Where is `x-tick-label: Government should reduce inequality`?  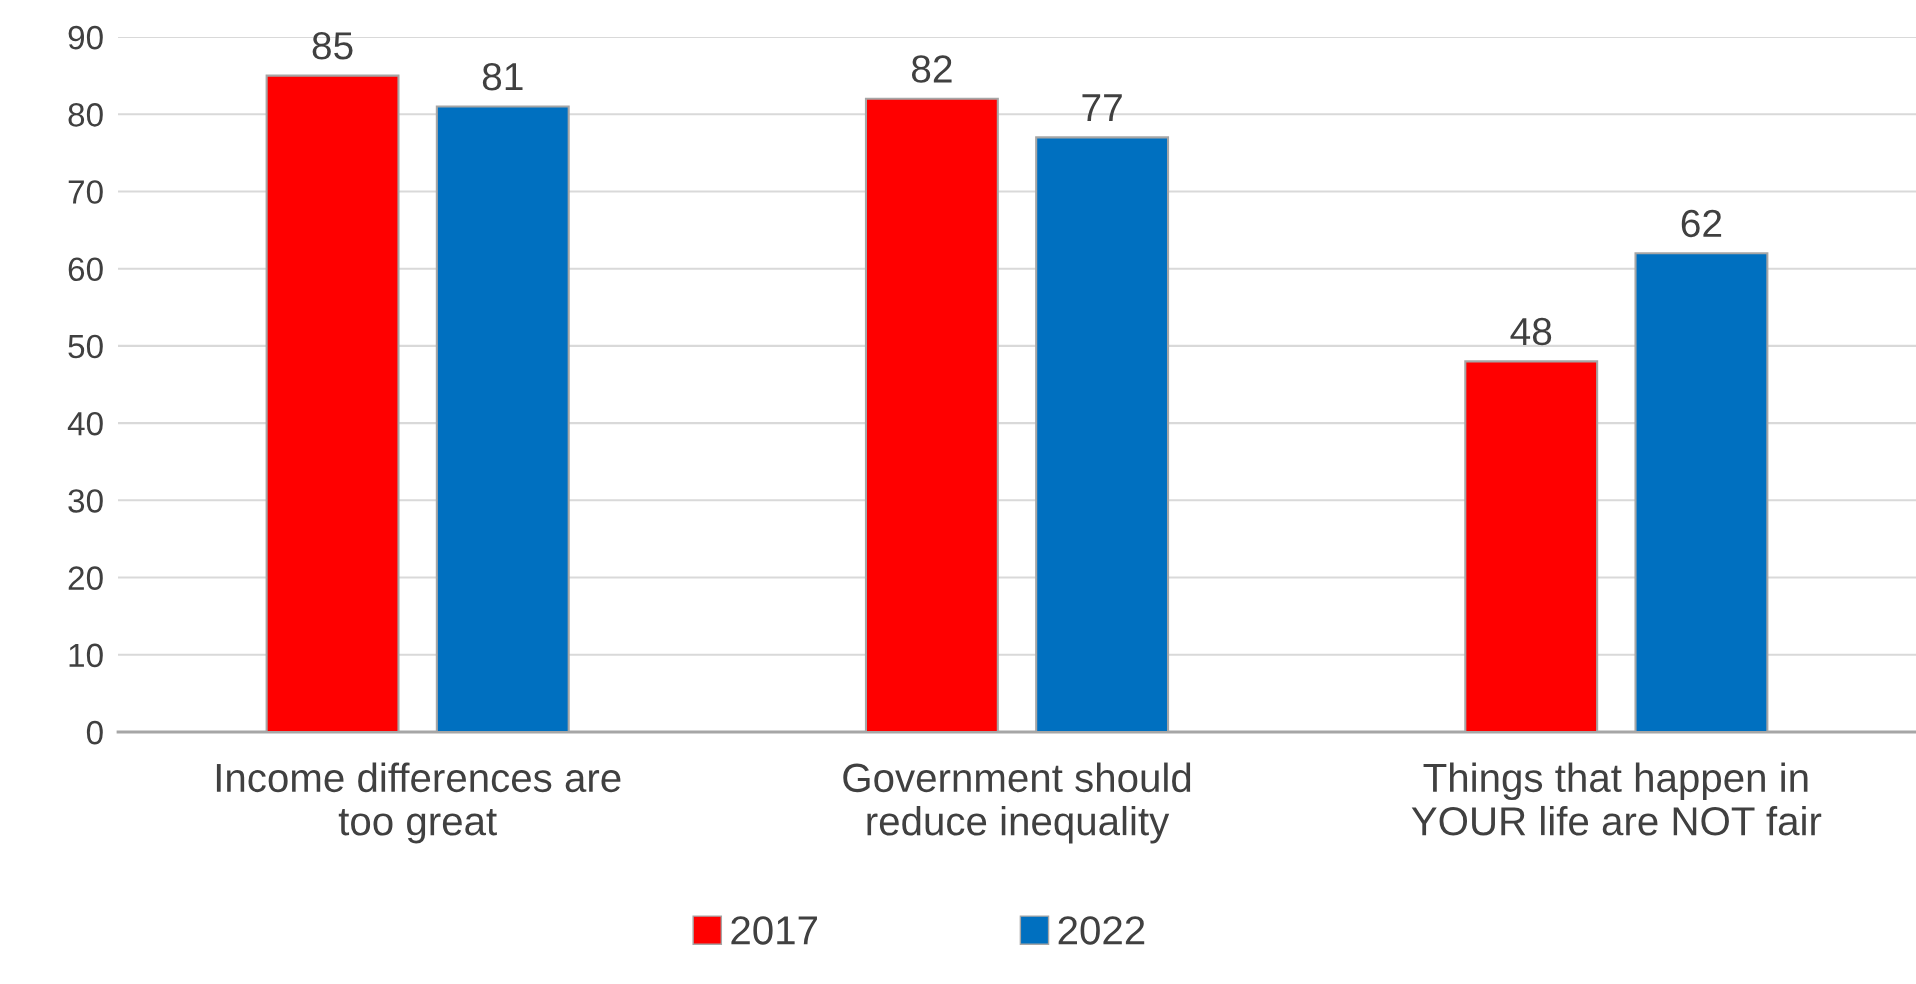 x-tick-label: Government should reduce inequality is located at coordinates (1017, 803).